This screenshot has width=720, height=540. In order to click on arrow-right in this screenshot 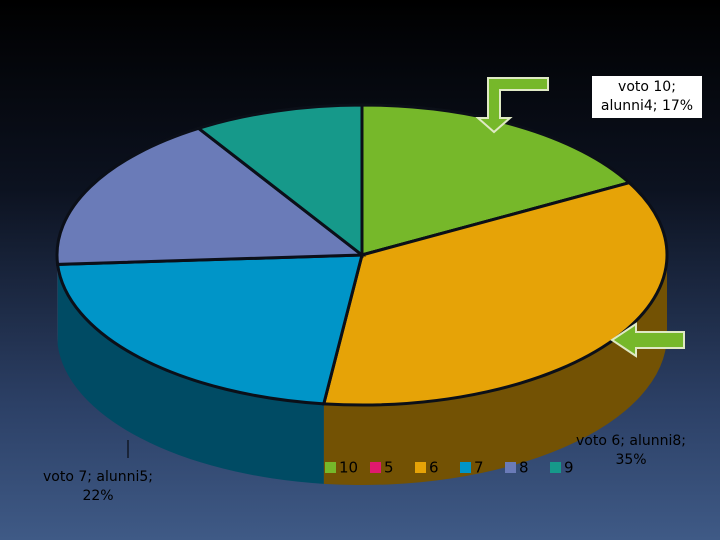, I will do `click(647, 340)`.